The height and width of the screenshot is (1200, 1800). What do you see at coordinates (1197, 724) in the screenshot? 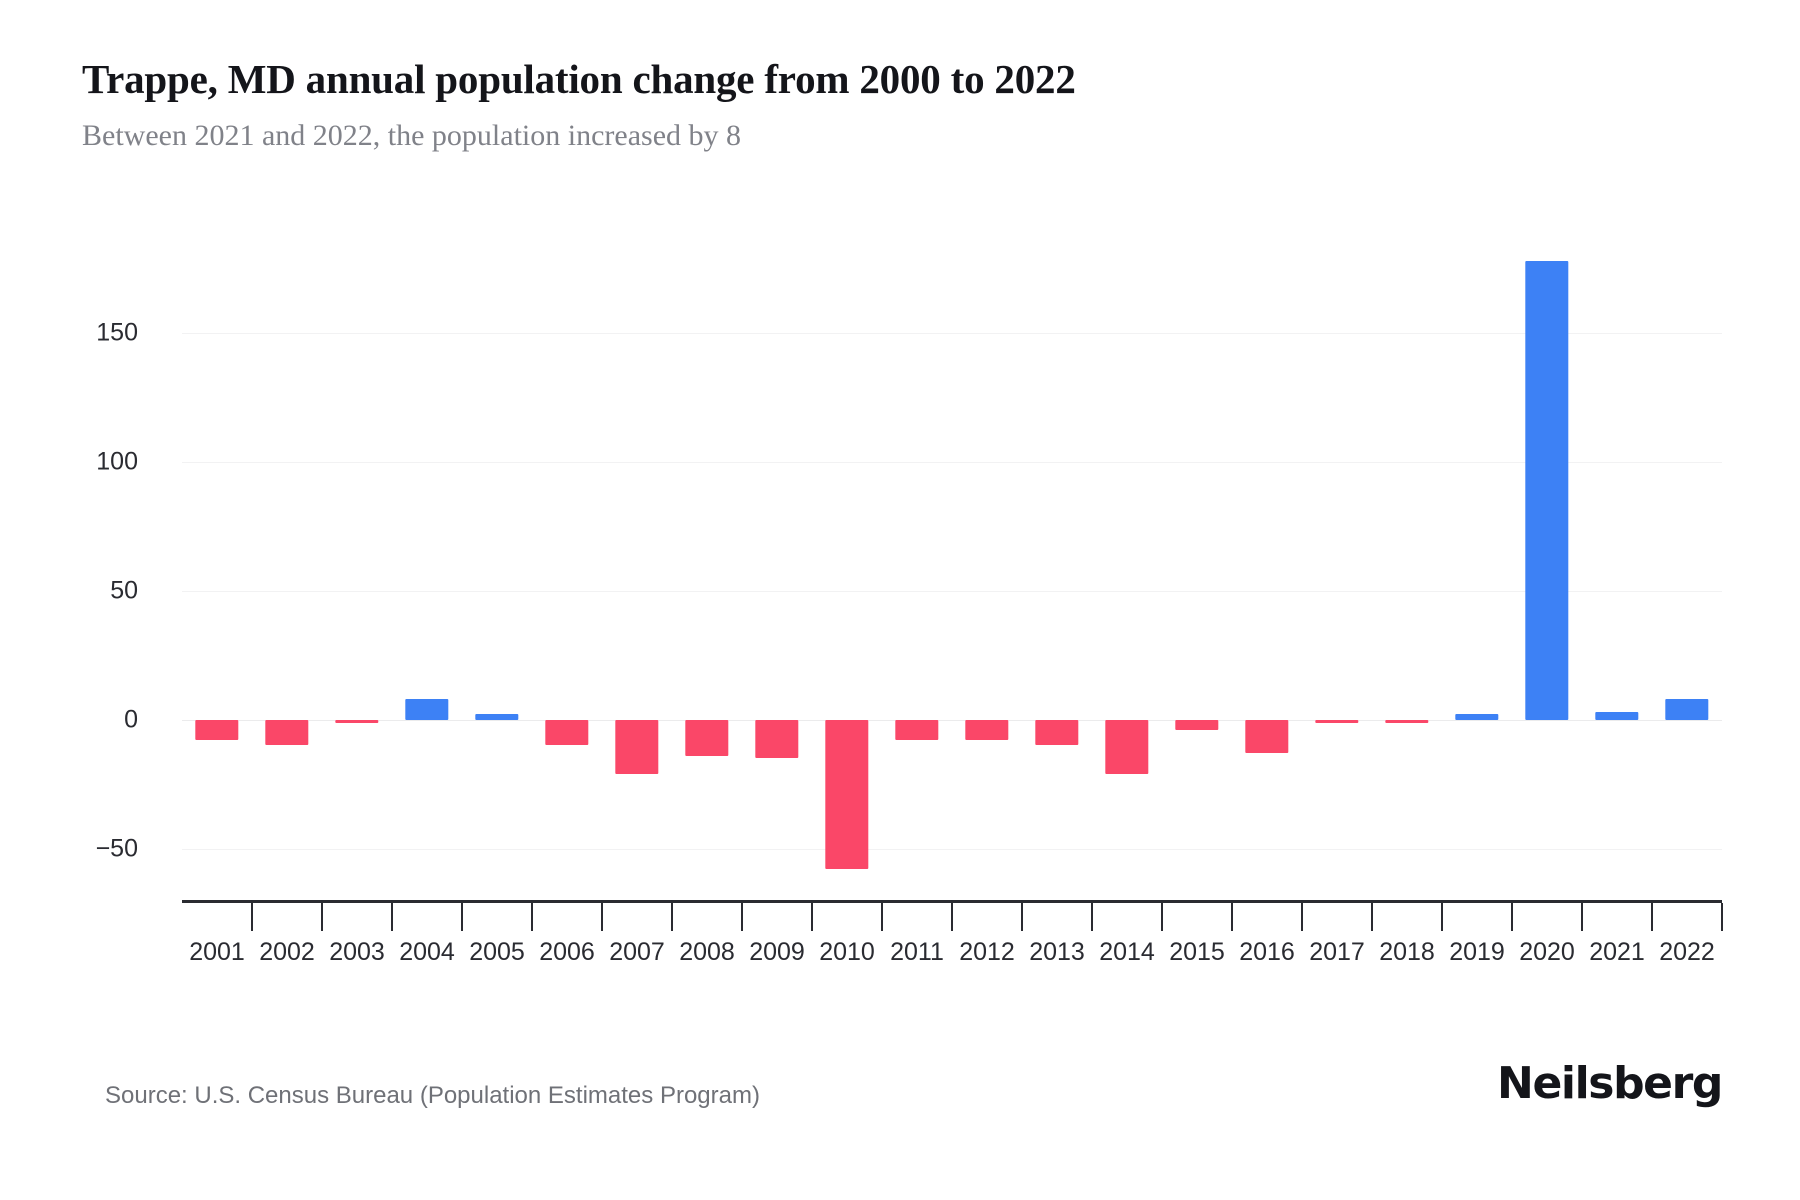
I see `bar-2015` at bounding box center [1197, 724].